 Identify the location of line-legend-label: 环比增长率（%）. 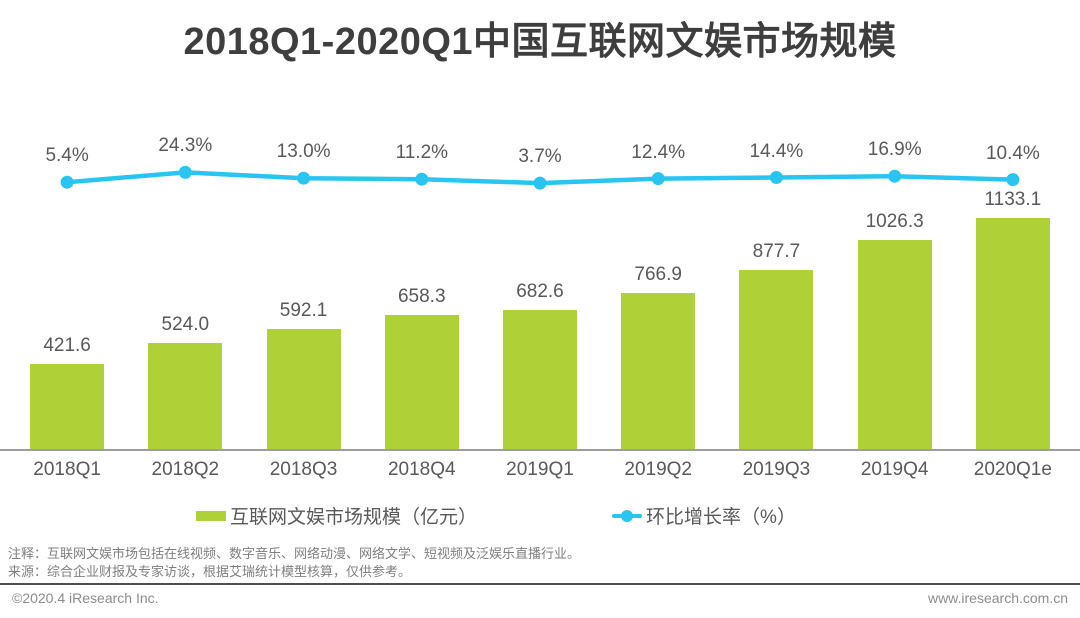
(721, 517).